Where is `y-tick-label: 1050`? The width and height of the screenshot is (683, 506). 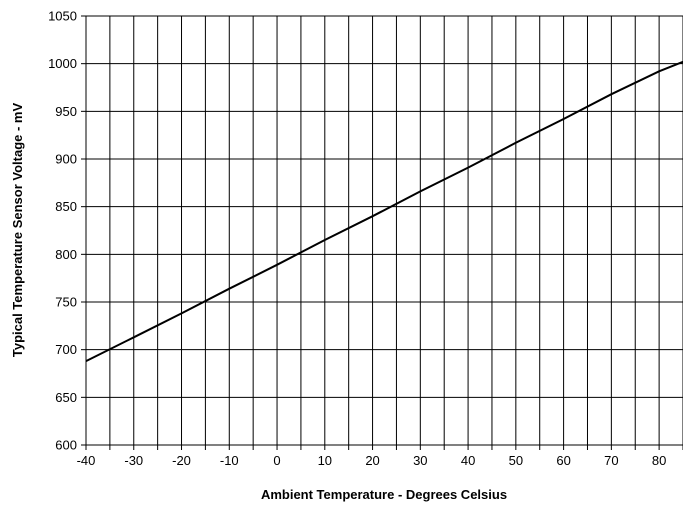
y-tick-label: 1050 is located at coordinates (62, 16).